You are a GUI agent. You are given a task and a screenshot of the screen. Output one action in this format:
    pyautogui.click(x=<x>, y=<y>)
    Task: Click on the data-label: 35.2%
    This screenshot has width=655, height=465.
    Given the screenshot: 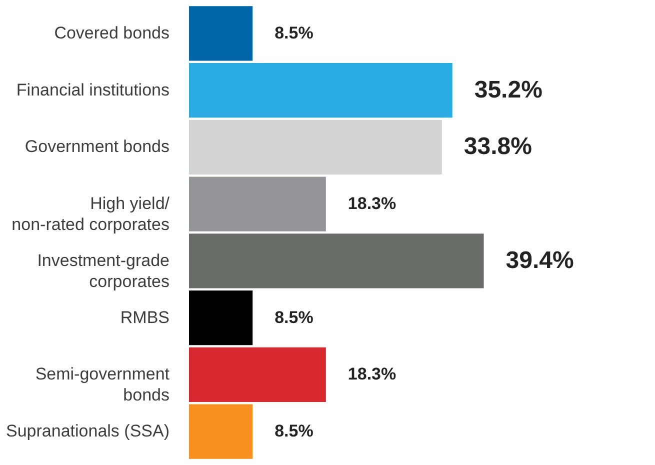 What is the action you would take?
    pyautogui.click(x=508, y=90)
    